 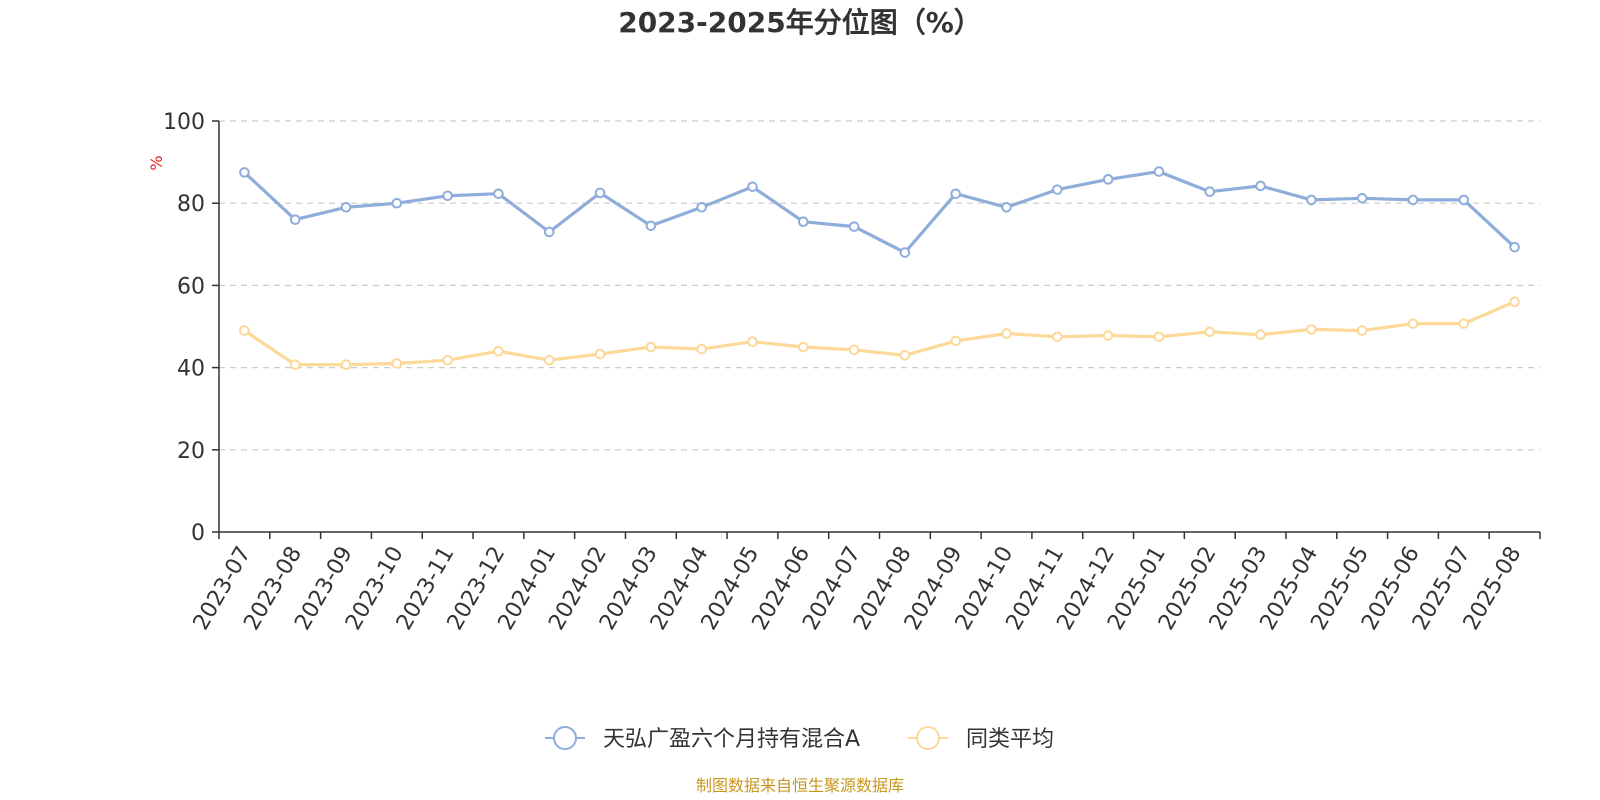 What do you see at coordinates (156, 162) in the screenshot?
I see `y-axis-unit: %` at bounding box center [156, 162].